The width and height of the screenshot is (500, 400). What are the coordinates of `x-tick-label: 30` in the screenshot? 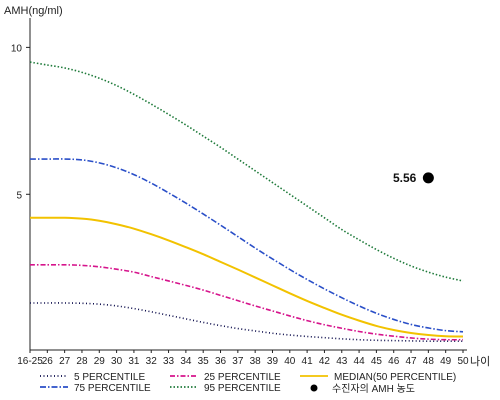 It's located at (117, 361).